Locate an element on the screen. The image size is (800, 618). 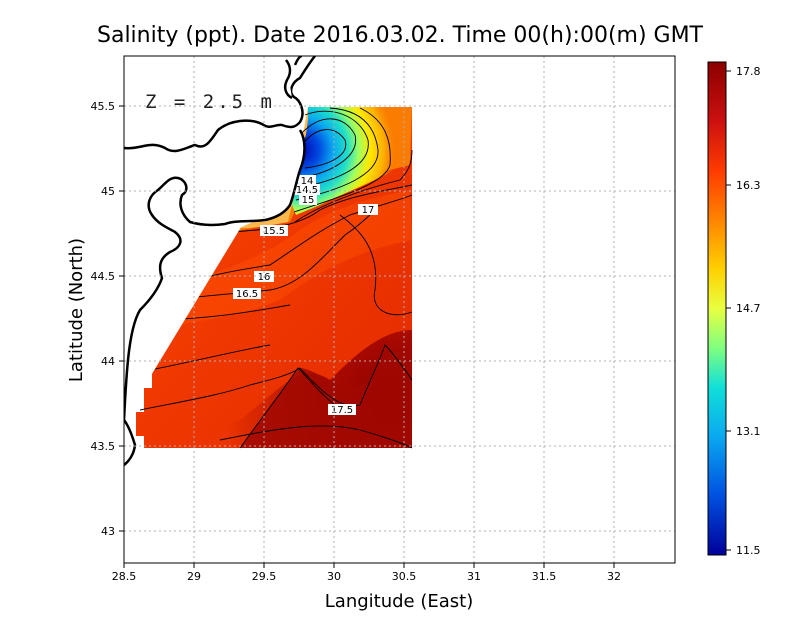
colorbar-tick-label: 11.5 is located at coordinates (748, 550).